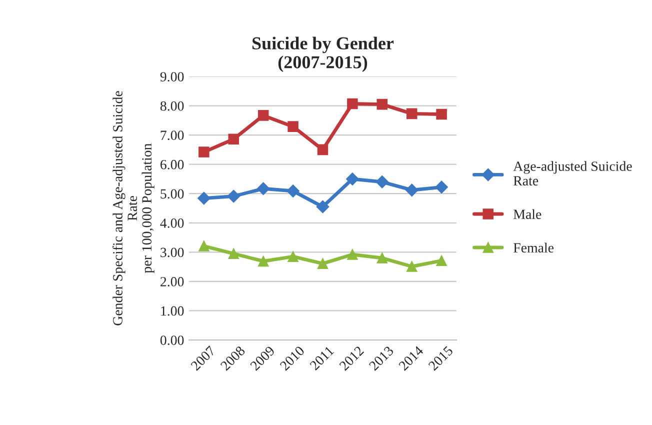 This screenshot has height=425, width=652. What do you see at coordinates (172, 135) in the screenshot?
I see `y-tick-label: 7.00` at bounding box center [172, 135].